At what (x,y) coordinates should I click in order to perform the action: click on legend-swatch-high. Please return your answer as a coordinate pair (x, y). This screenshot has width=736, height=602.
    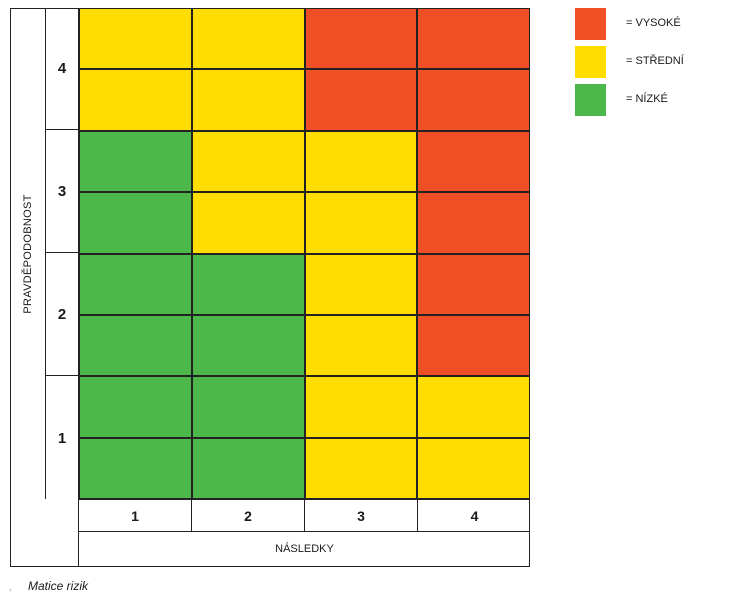
    Looking at the image, I should click on (590, 24).